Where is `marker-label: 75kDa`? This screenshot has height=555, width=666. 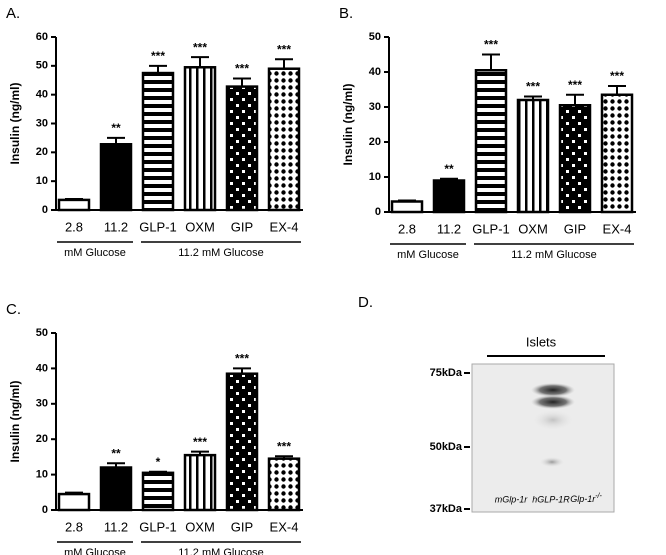 marker-label: 75kDa is located at coordinates (446, 373).